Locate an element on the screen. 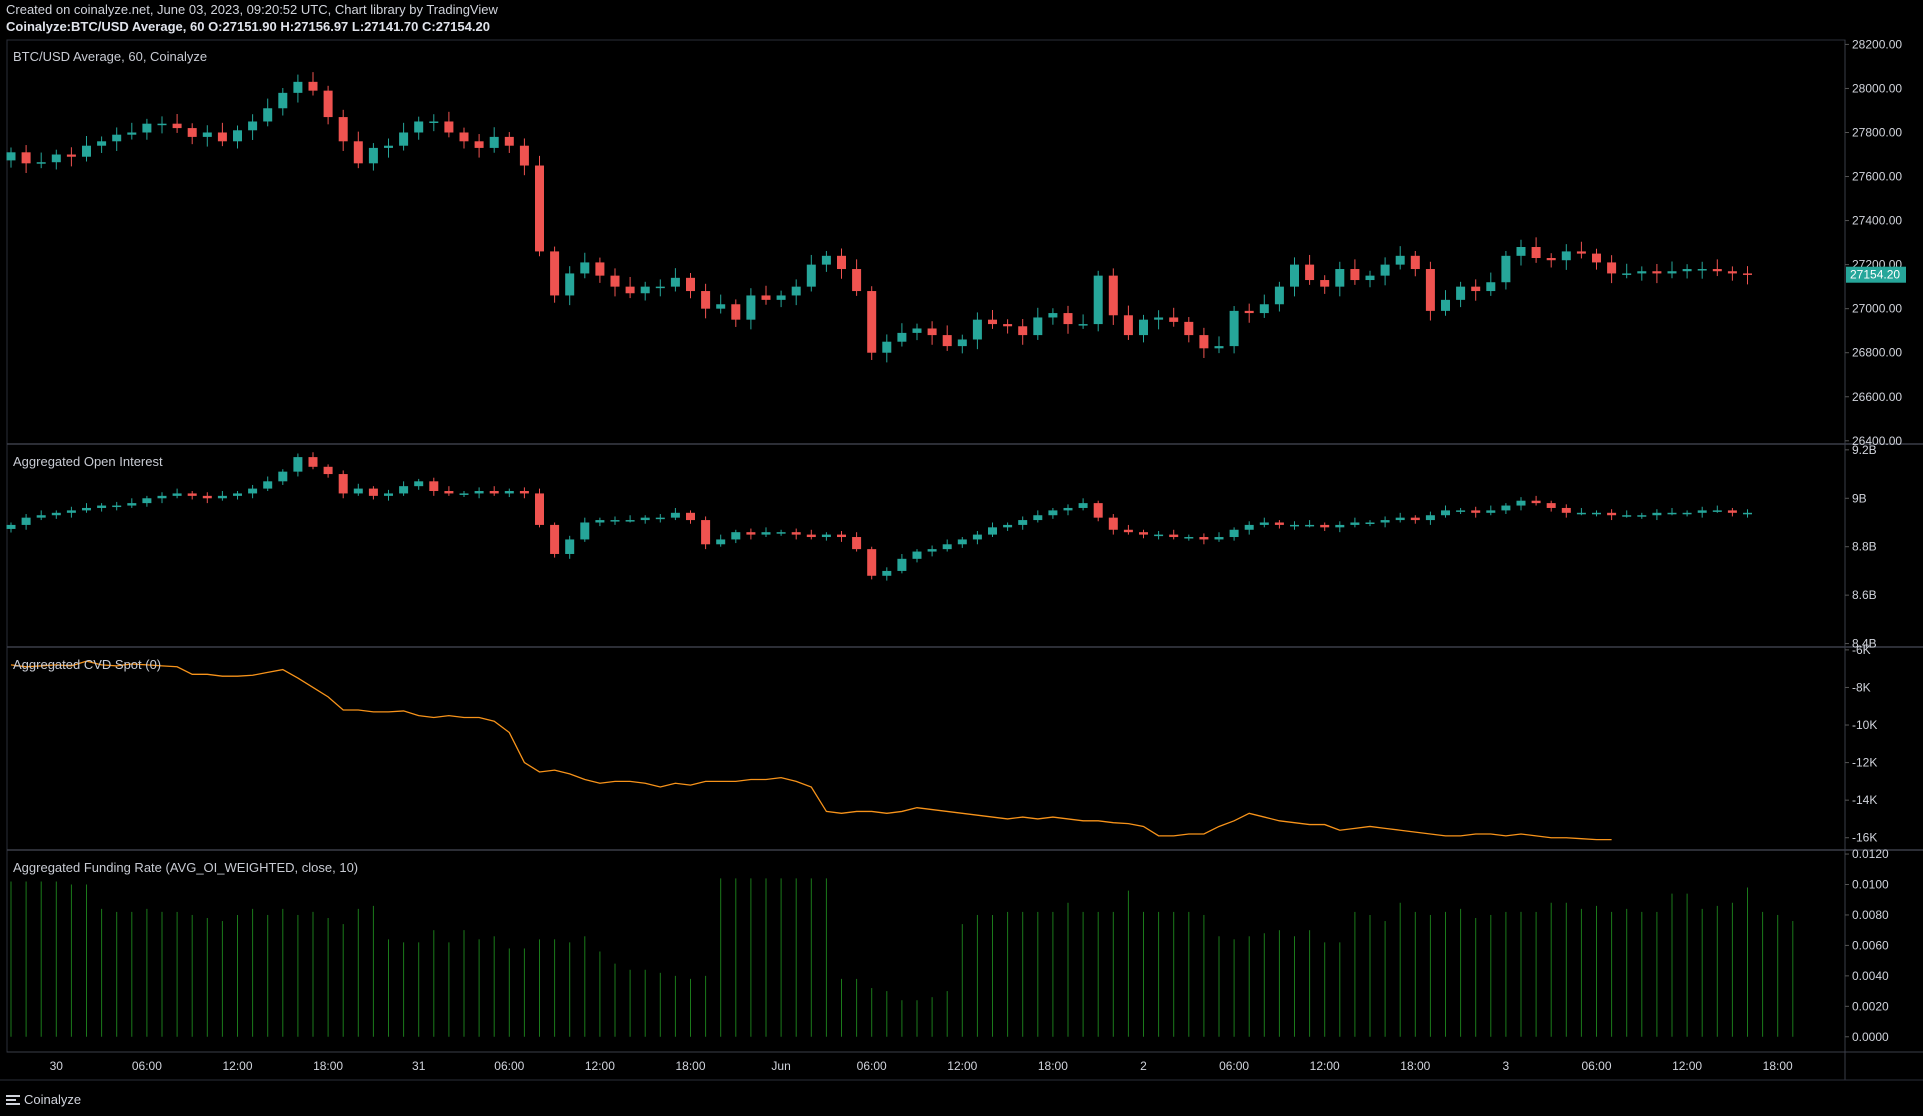  footer-brand-label: Coinalyze is located at coordinates (53, 1099).